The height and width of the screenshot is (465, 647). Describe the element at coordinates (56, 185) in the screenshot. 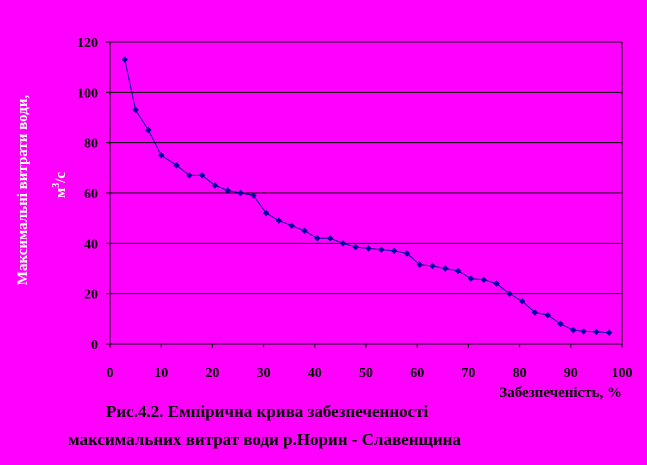

I see `y-axis-unit-sup: 3` at that location.